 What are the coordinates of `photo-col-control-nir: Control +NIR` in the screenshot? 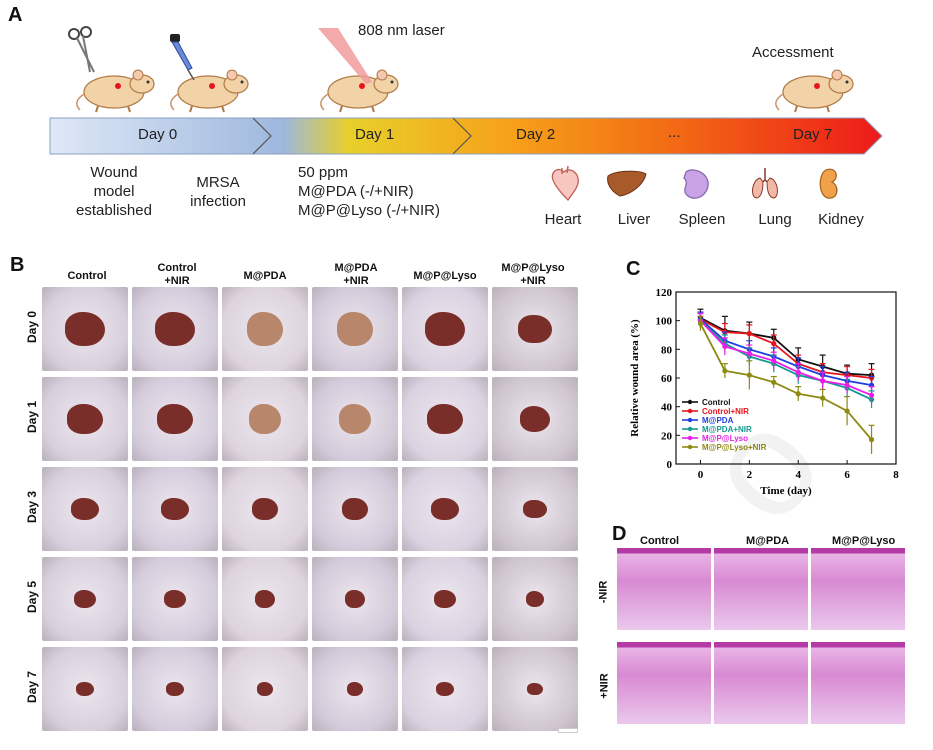 It's located at (177, 274).